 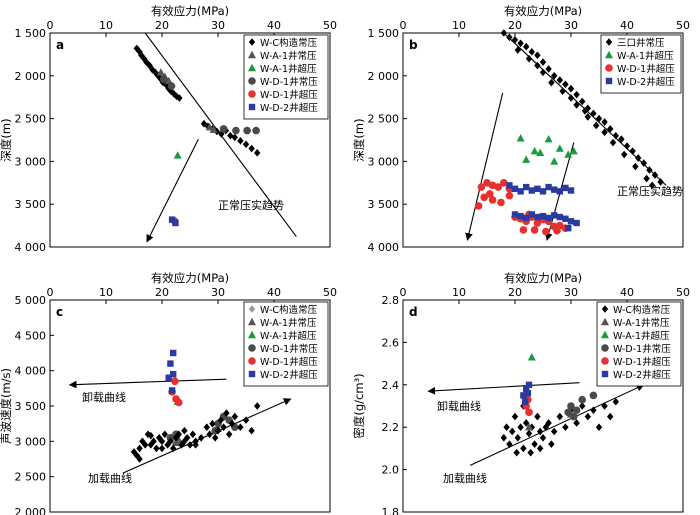 I want to click on x-tick-label: 0, so click(x=403, y=25).